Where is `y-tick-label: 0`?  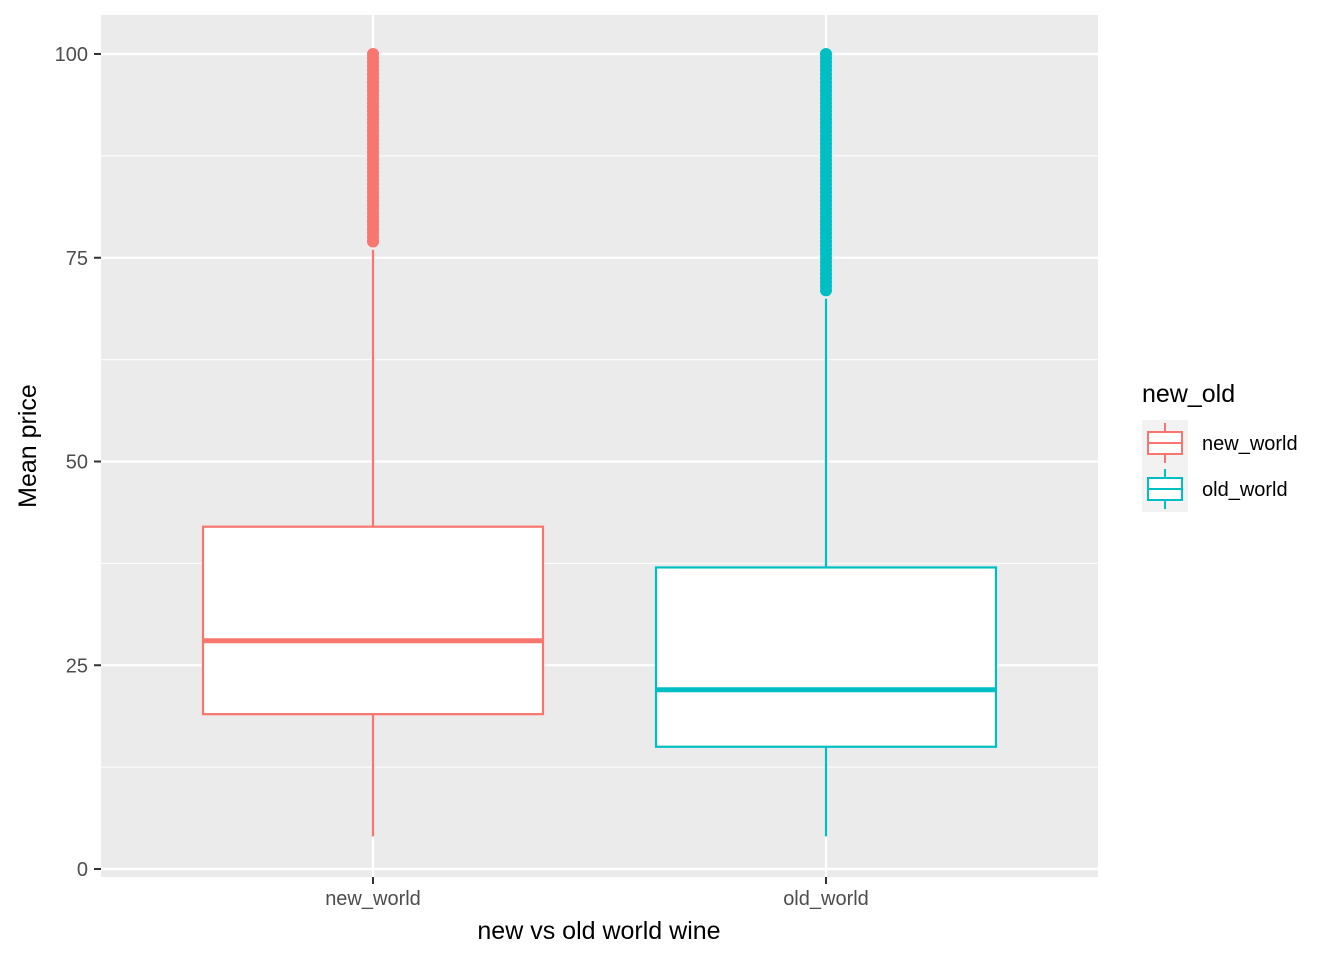
y-tick-label: 0 is located at coordinates (82, 870).